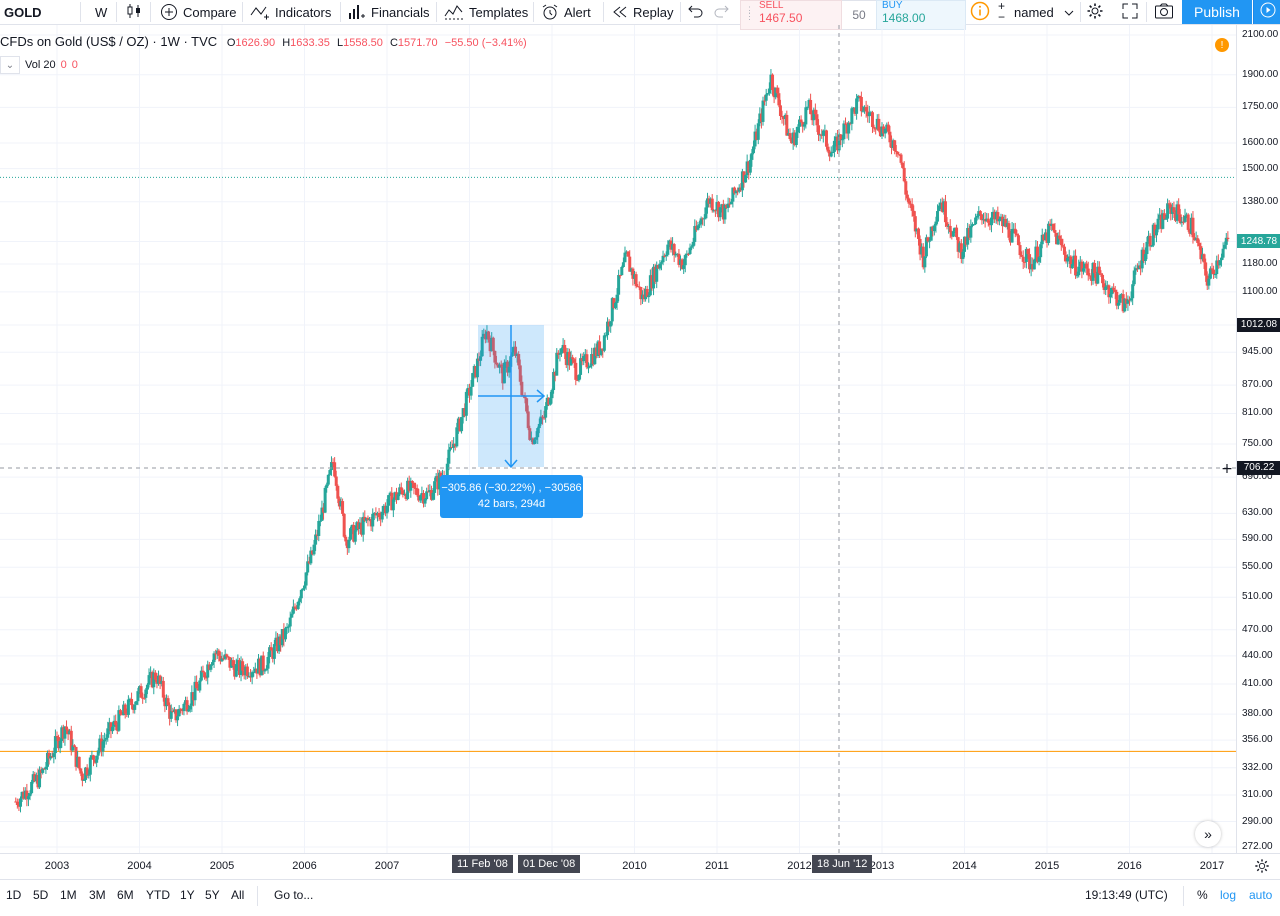 The image size is (1280, 916). What do you see at coordinates (1130, 12) in the screenshot?
I see `fullscreen-button` at bounding box center [1130, 12].